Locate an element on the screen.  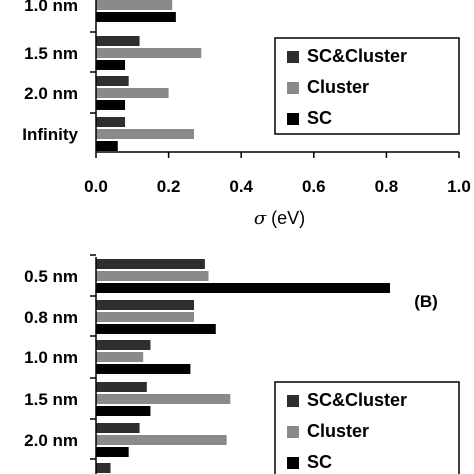
x-tick-label: 0.8 is located at coordinates (387, 186).